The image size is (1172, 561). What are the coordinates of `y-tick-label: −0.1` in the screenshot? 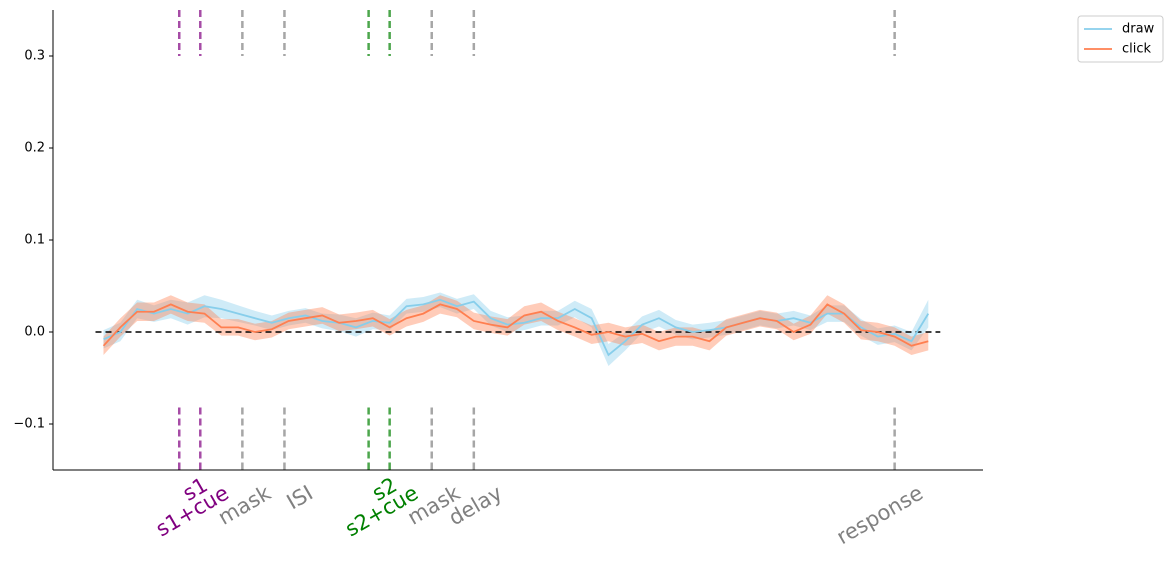 It's located at (29, 424).